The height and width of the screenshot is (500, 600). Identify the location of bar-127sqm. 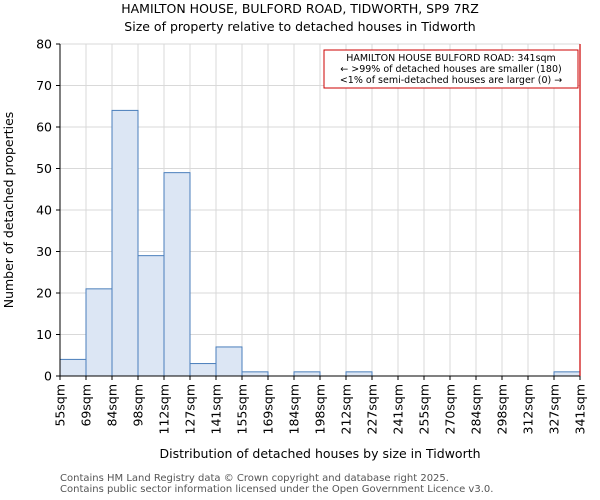
(203, 370).